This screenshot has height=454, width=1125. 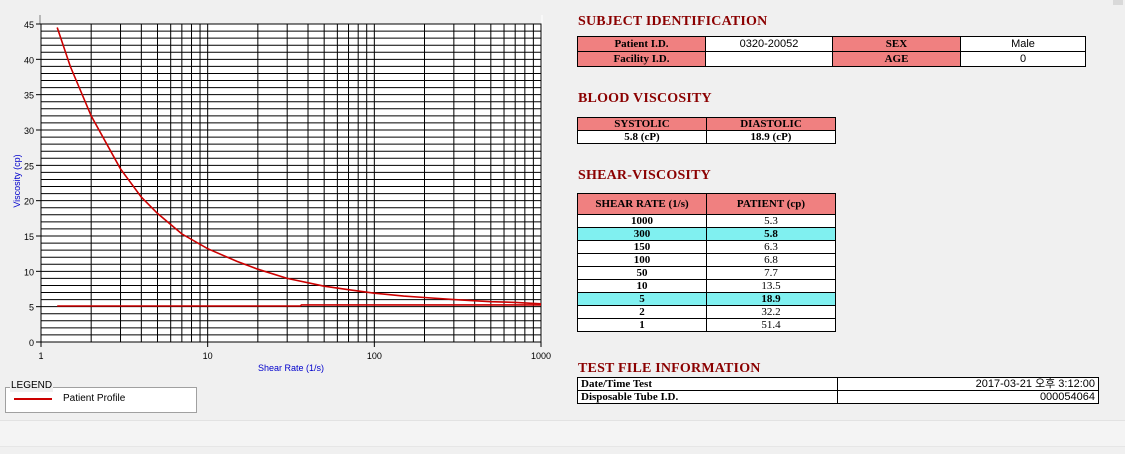 What do you see at coordinates (769, 44) in the screenshot?
I see `patient-id-value: 0320-20052` at bounding box center [769, 44].